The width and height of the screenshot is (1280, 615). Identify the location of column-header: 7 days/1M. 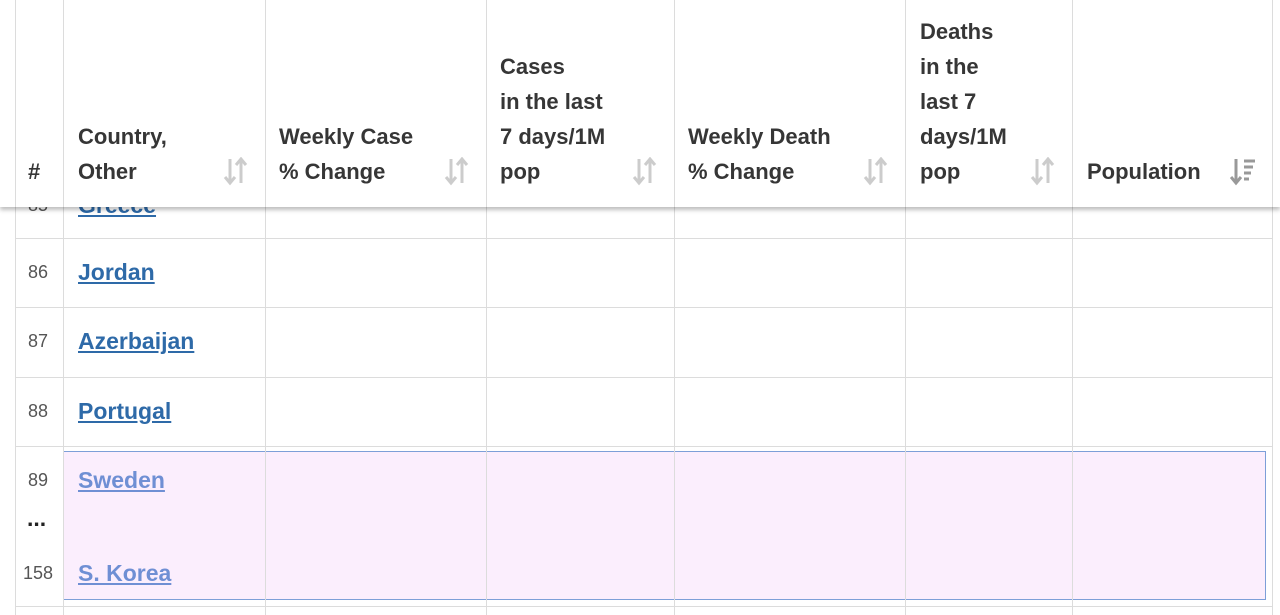
(553, 136).